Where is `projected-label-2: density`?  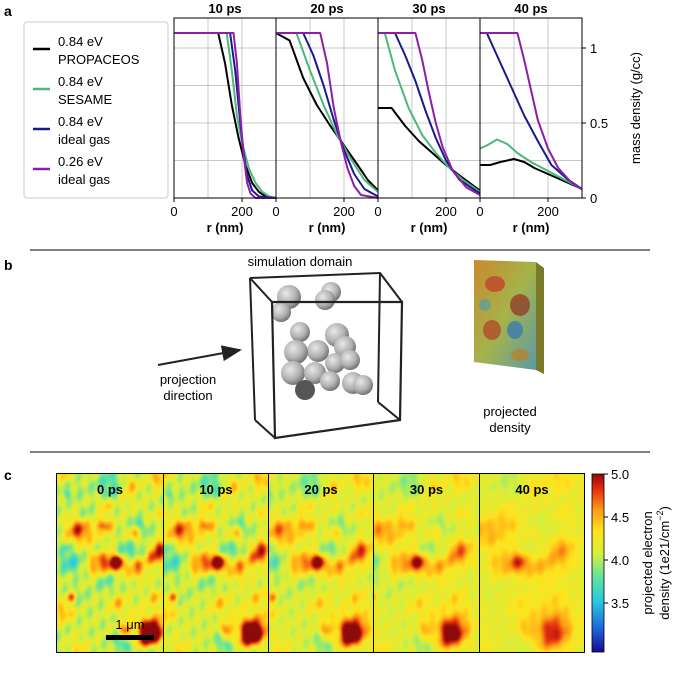
projected-label-2: density is located at coordinates (510, 427).